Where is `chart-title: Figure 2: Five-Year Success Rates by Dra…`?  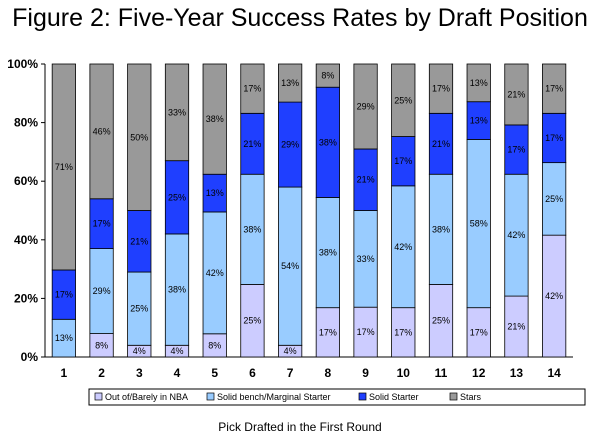
chart-title: Figure 2: Five-Year Success Rates by Dra… is located at coordinates (300, 18).